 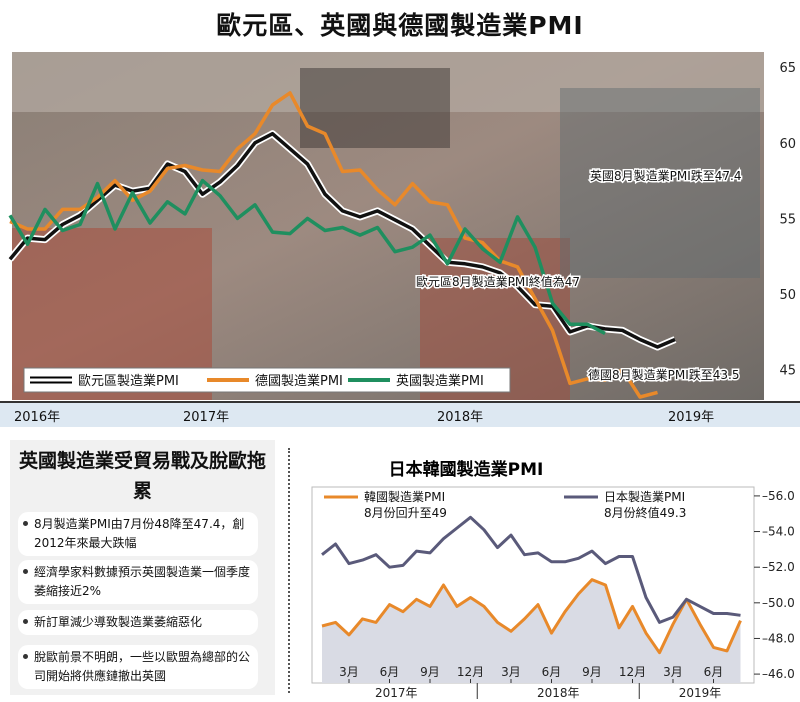 I want to click on annotation-label: 英國8月製造業PMI跌至47.4, so click(x=665, y=175).